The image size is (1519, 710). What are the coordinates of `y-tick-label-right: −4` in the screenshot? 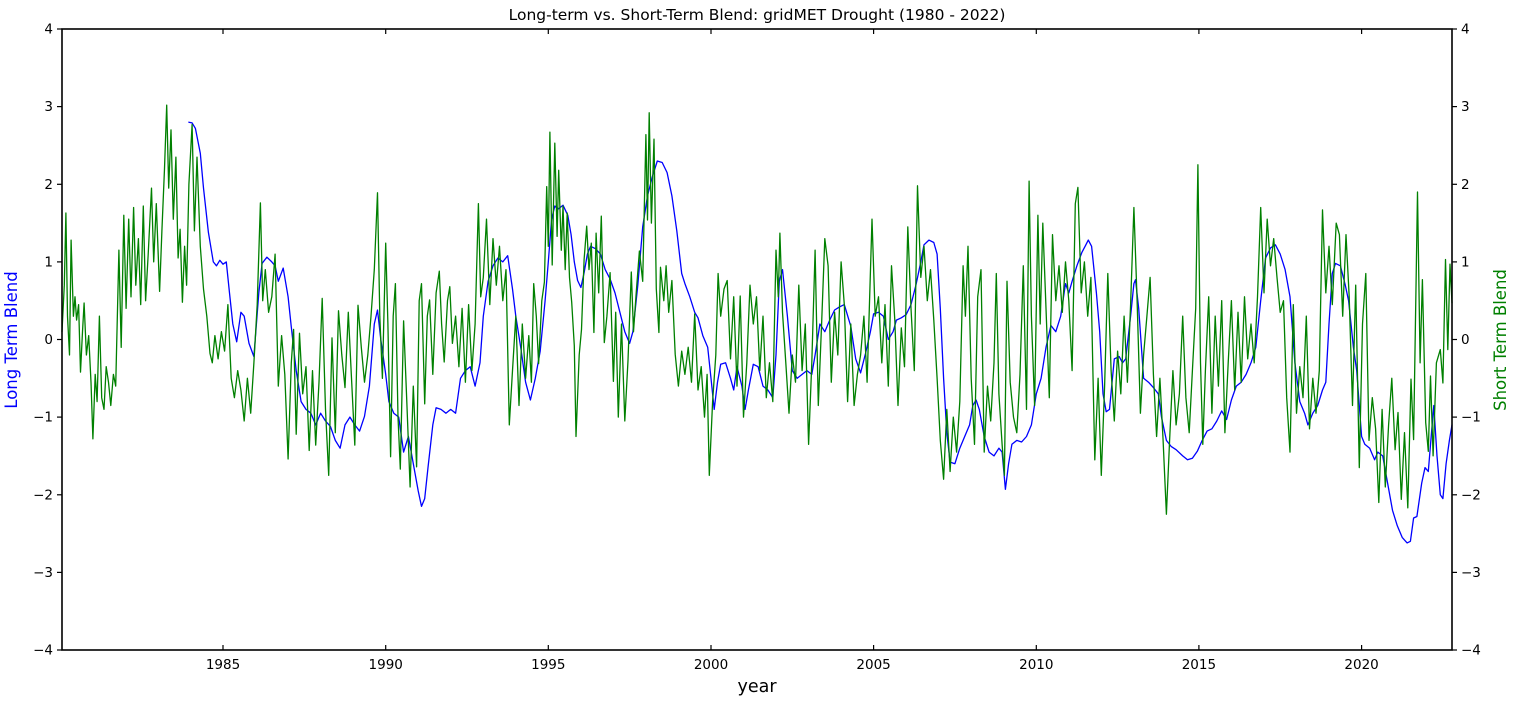 It's located at (1471, 651).